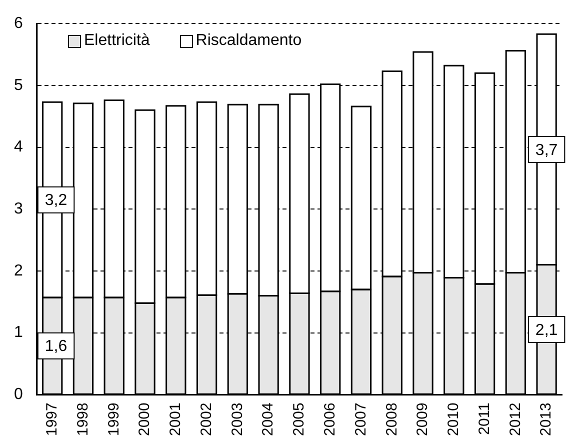  What do you see at coordinates (113, 419) in the screenshot?
I see `x-tick-label: 1999` at bounding box center [113, 419].